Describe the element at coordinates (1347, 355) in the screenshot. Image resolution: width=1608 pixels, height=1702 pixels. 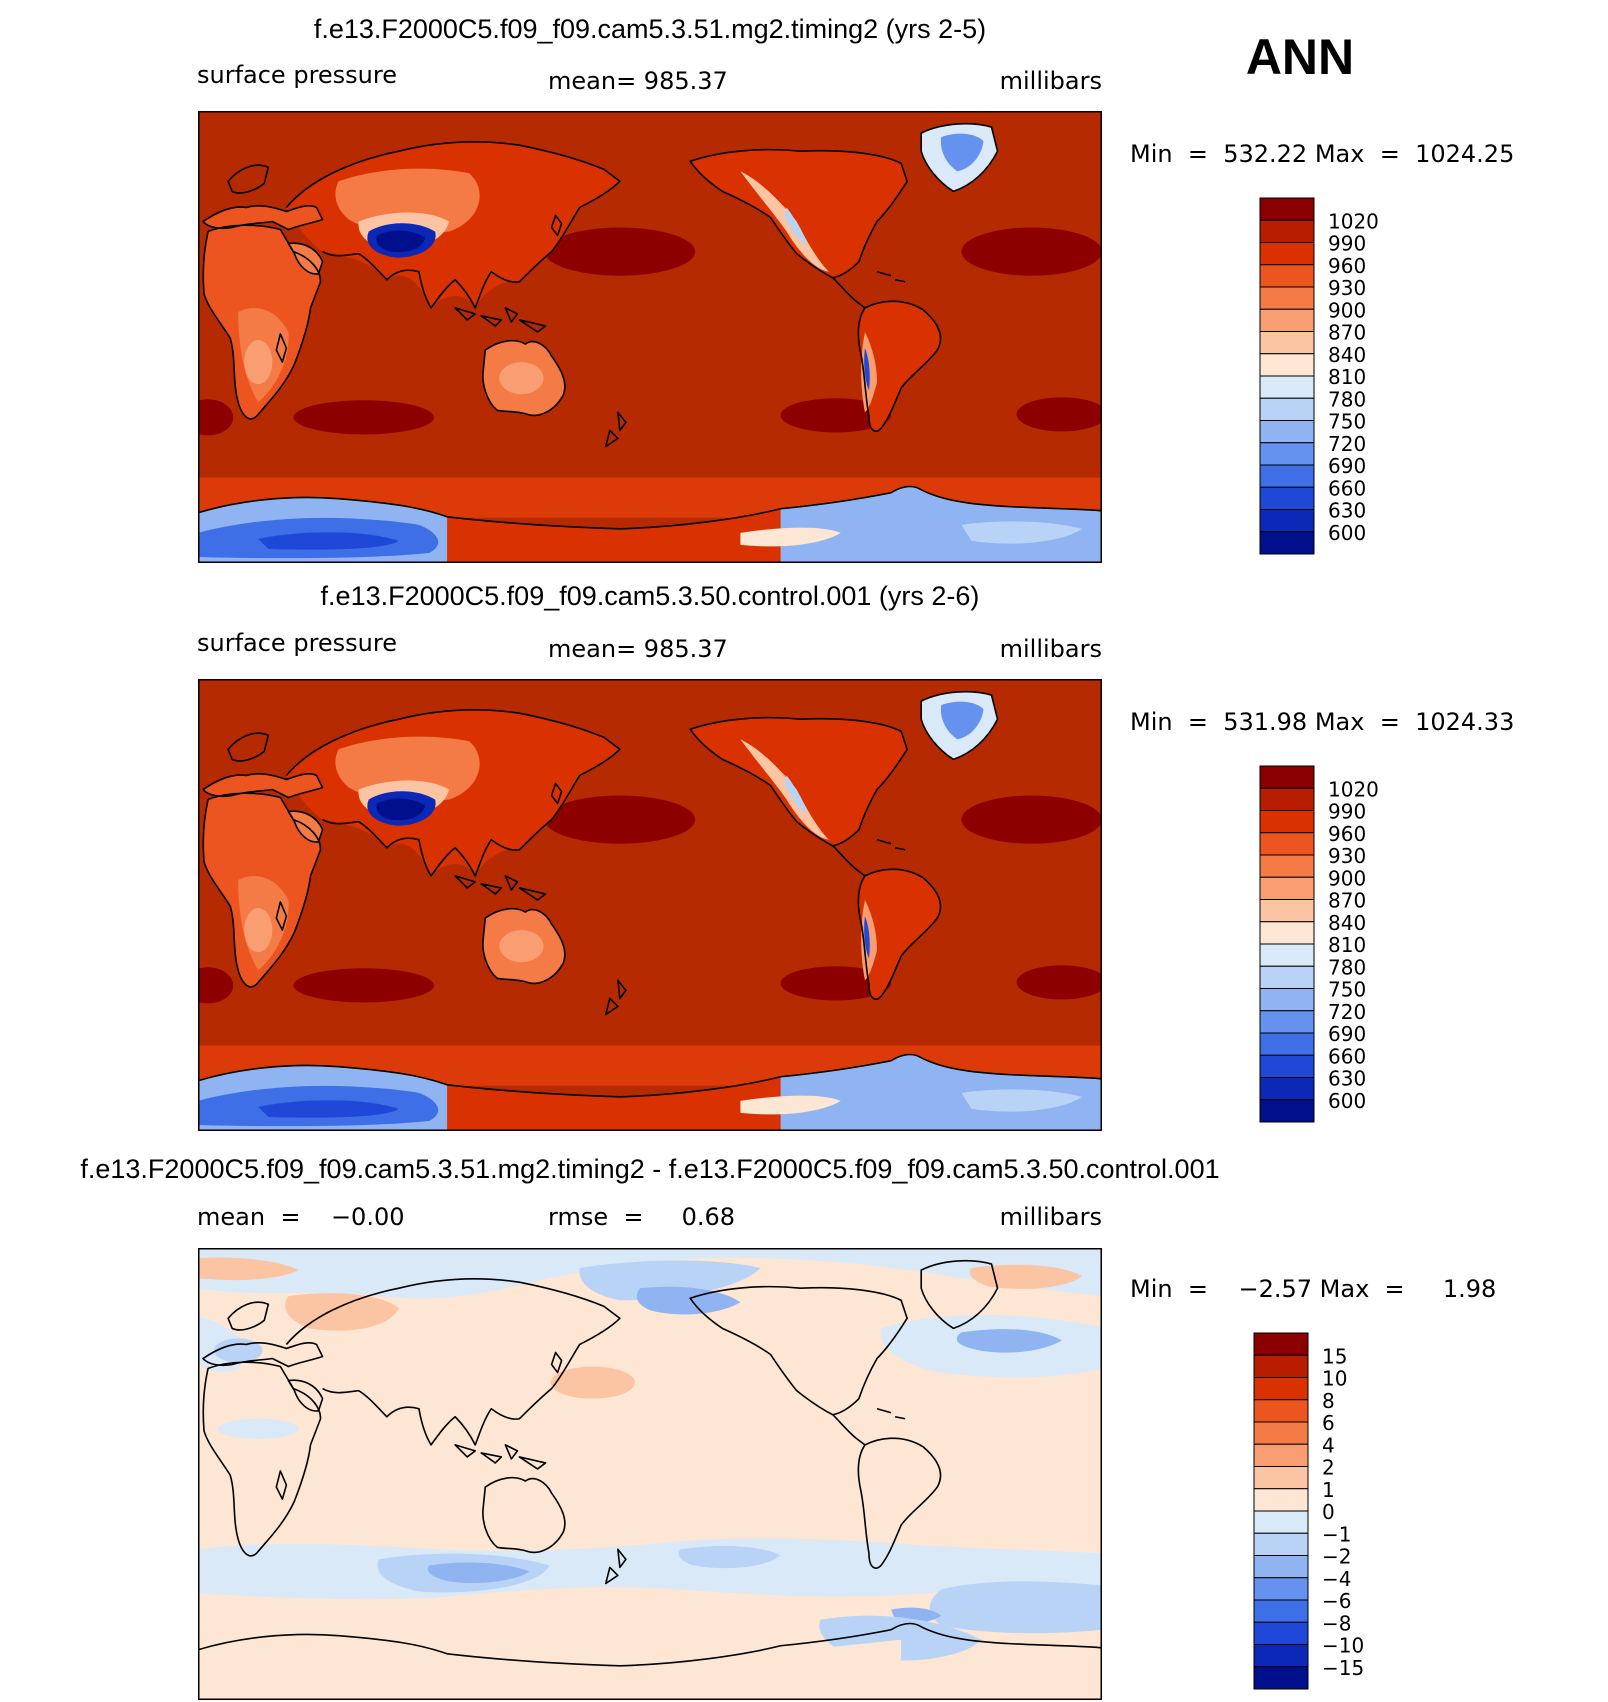
I see `colorbar-tick-label: 840` at that location.